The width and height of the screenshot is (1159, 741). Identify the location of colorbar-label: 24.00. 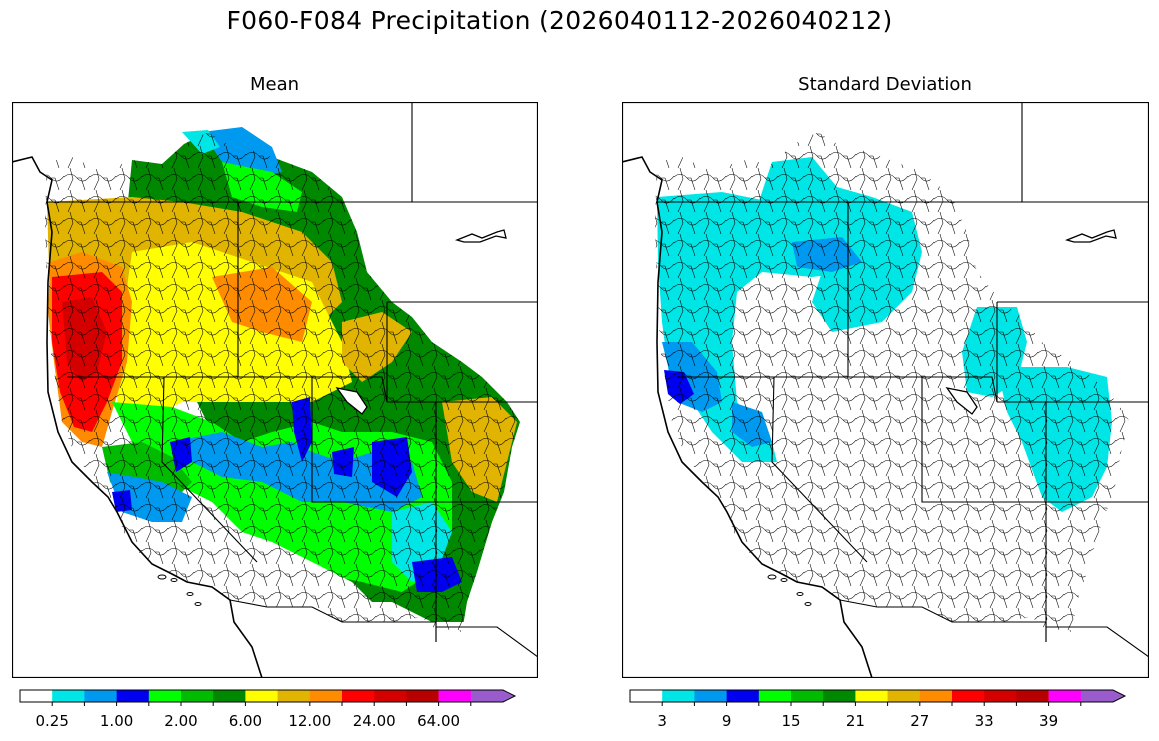
(374, 721).